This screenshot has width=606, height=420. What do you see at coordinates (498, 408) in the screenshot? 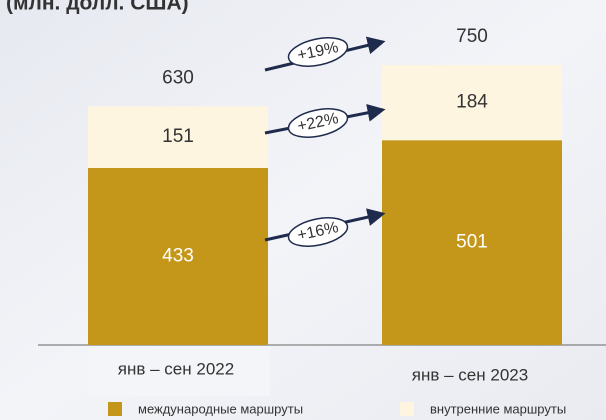
I see `legend-label: внутренние маршруты` at bounding box center [498, 408].